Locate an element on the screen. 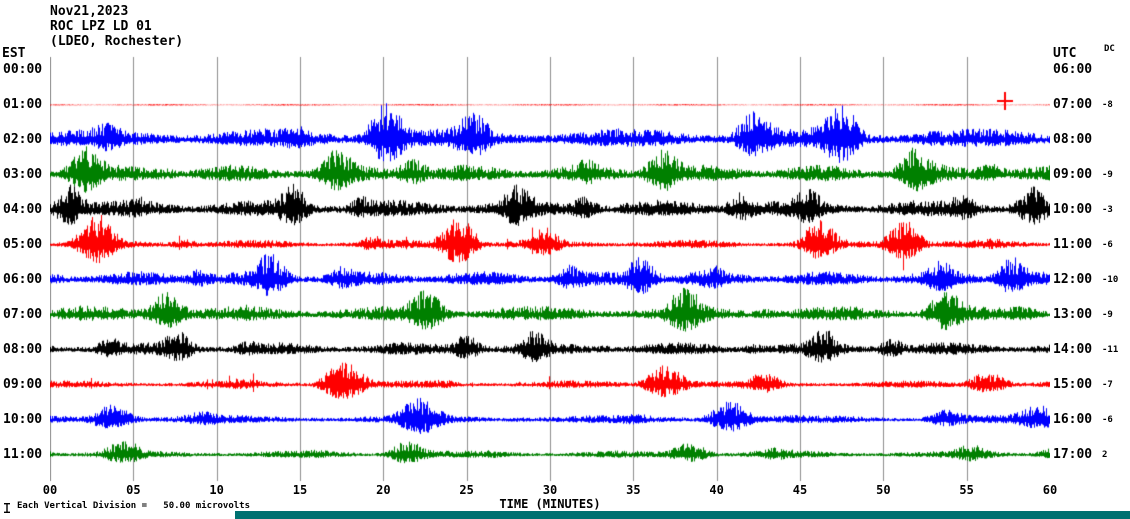 The height and width of the screenshot is (519, 1130). x-tick-label: 55 is located at coordinates (966, 490).